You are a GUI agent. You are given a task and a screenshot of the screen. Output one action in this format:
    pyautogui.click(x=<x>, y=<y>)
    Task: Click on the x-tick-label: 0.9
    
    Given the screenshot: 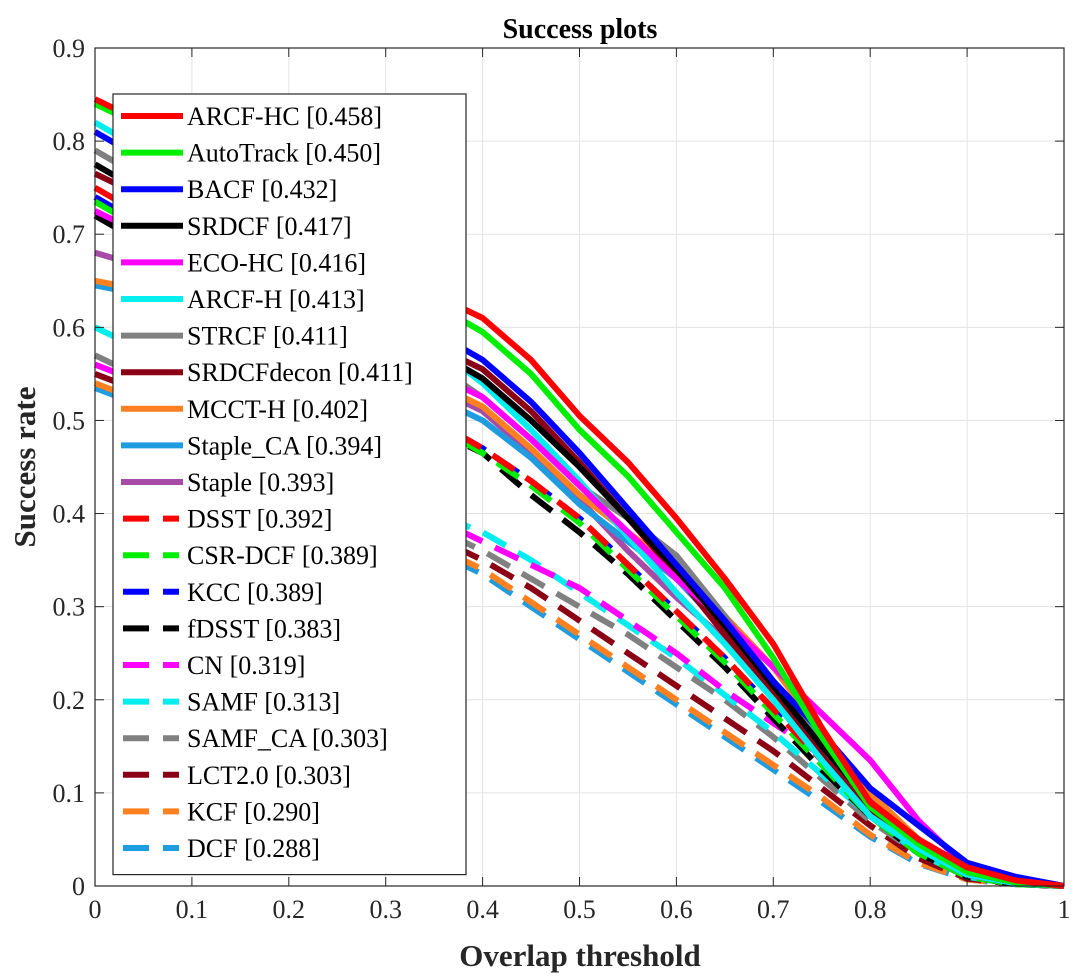 What is the action you would take?
    pyautogui.click(x=967, y=909)
    